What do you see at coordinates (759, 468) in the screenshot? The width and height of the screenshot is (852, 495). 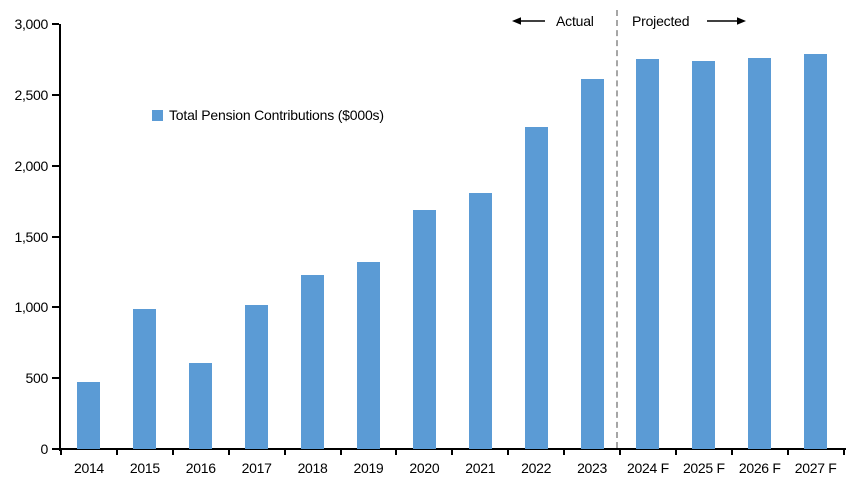 I see `x-axis-tick-label: 2026 F` at bounding box center [759, 468].